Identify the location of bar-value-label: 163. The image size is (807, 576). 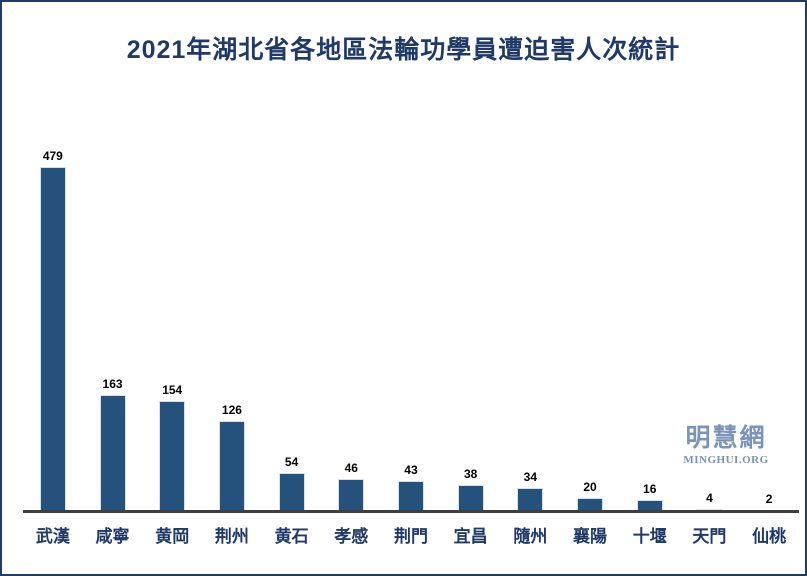
(112, 384).